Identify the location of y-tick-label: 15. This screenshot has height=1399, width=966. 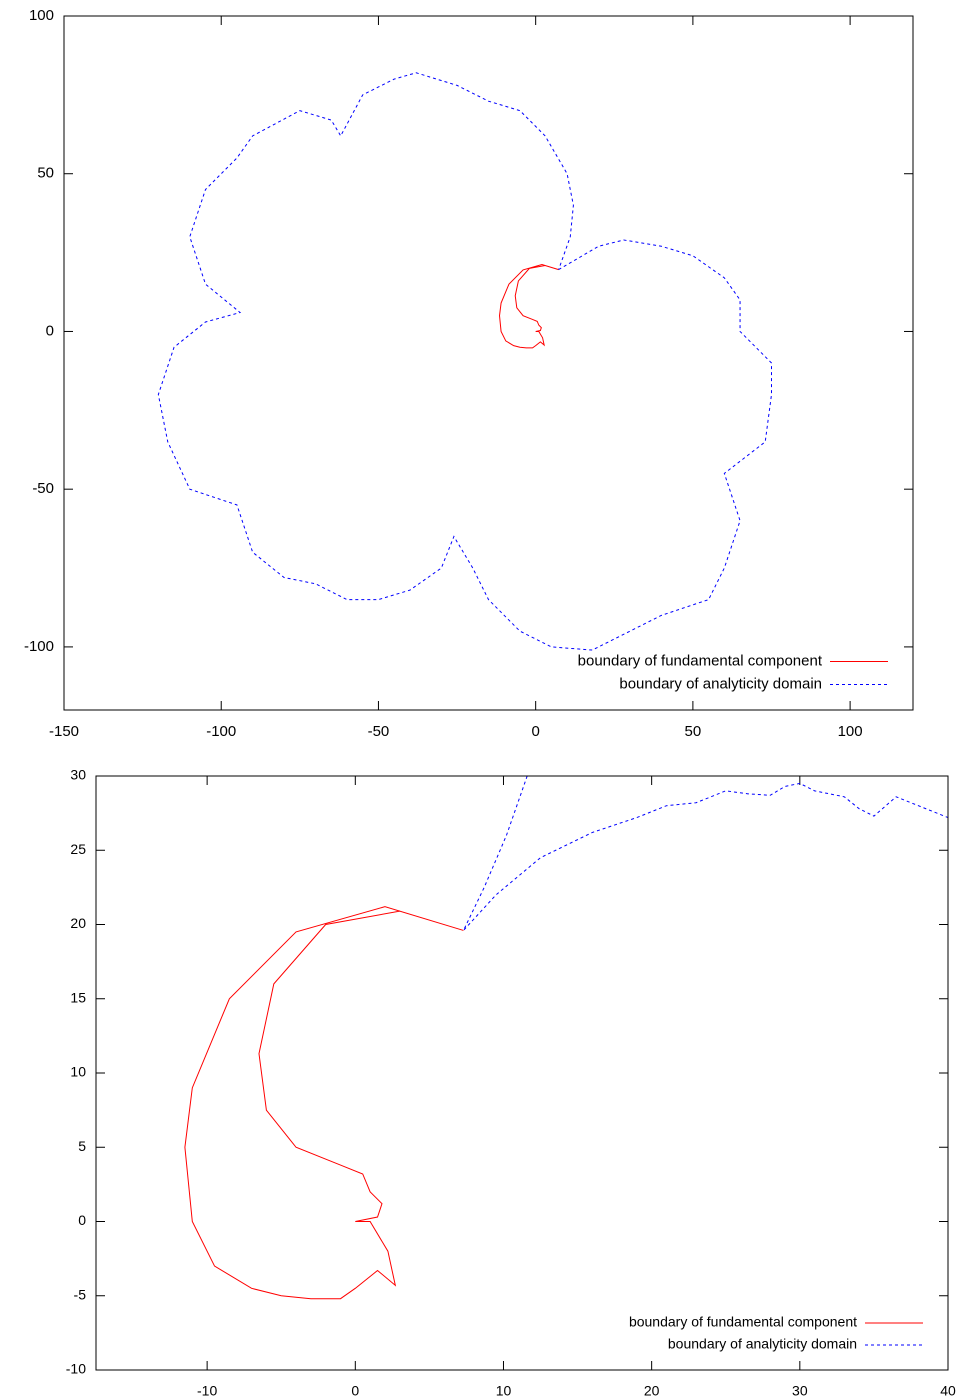
(78, 997).